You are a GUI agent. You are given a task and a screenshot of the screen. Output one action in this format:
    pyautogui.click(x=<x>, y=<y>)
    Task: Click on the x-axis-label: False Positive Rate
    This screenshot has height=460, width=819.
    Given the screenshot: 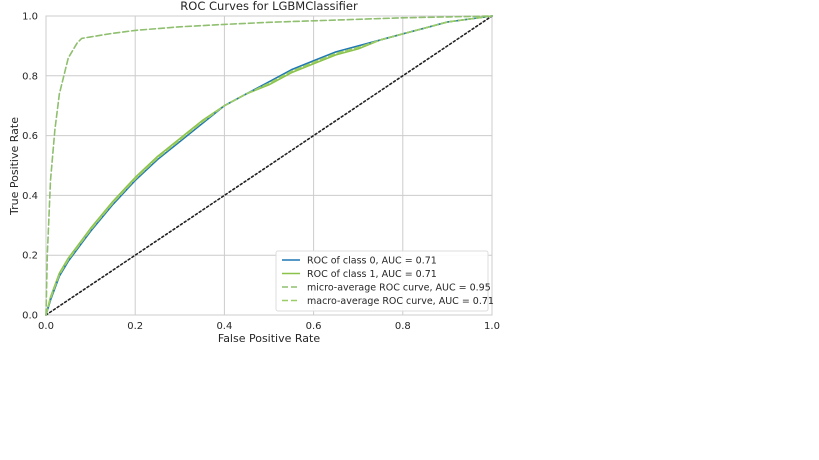 What is the action you would take?
    pyautogui.click(x=269, y=338)
    